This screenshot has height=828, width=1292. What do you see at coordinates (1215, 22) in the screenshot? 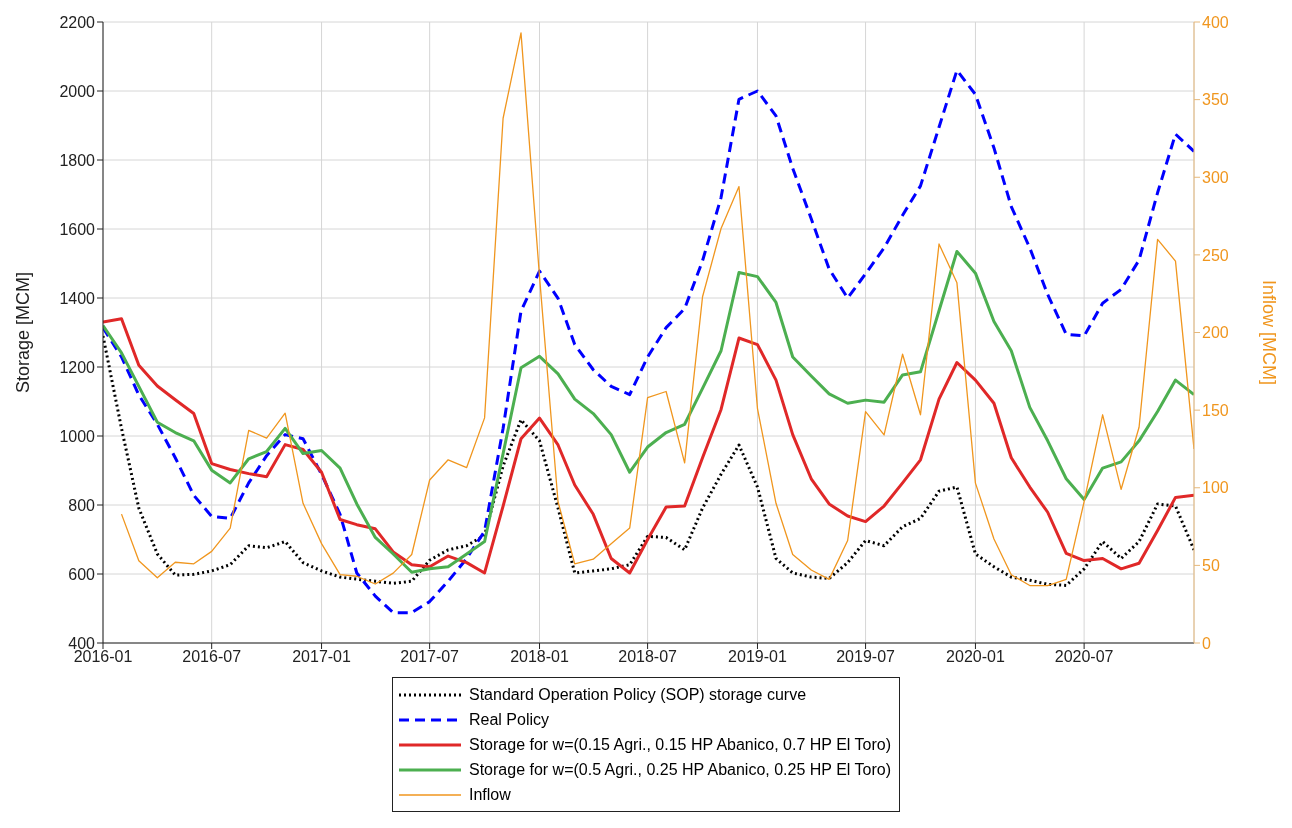
I see `y2-tick-label: 400` at bounding box center [1215, 22].